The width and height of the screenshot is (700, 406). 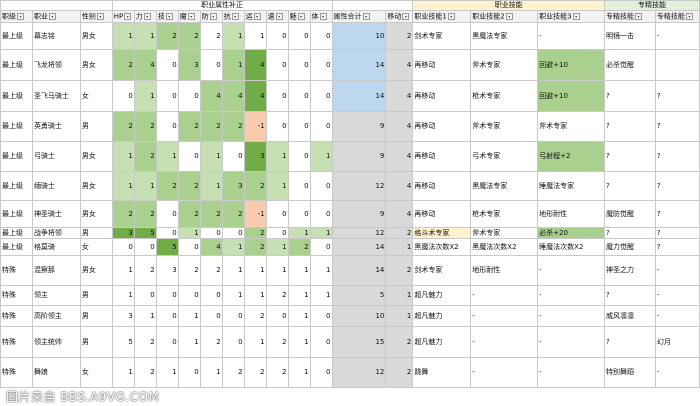 I want to click on cell-move: 1, so click(x=399, y=316).